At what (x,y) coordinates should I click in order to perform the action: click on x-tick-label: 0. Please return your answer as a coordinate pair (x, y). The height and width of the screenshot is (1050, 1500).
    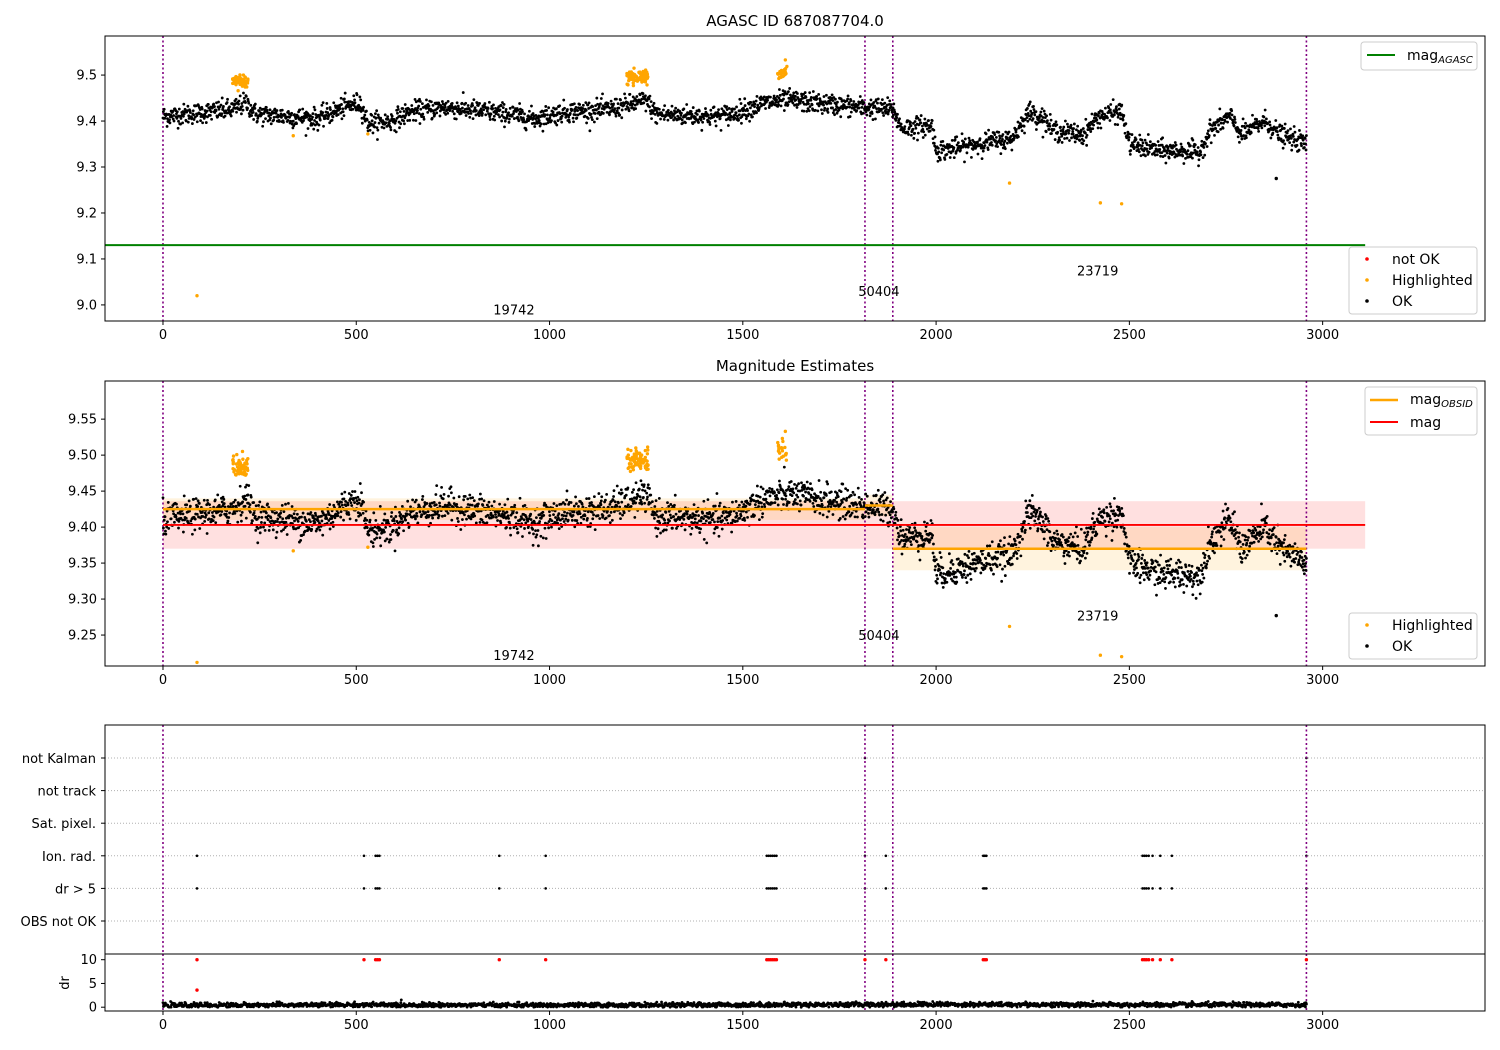
    Looking at the image, I should click on (163, 335).